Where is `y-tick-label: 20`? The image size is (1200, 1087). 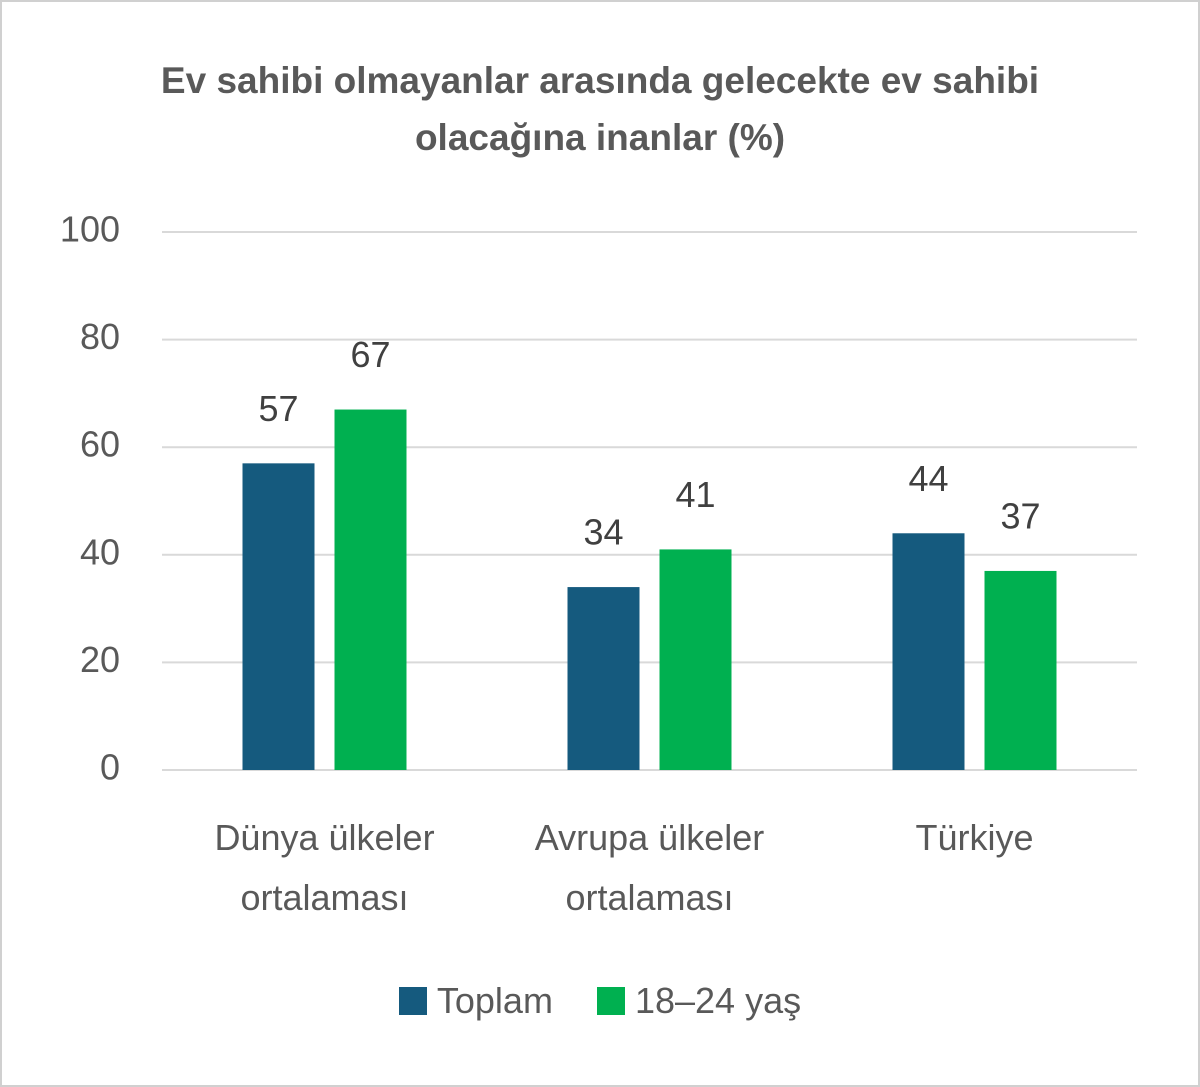
y-tick-label: 20 is located at coordinates (100, 659).